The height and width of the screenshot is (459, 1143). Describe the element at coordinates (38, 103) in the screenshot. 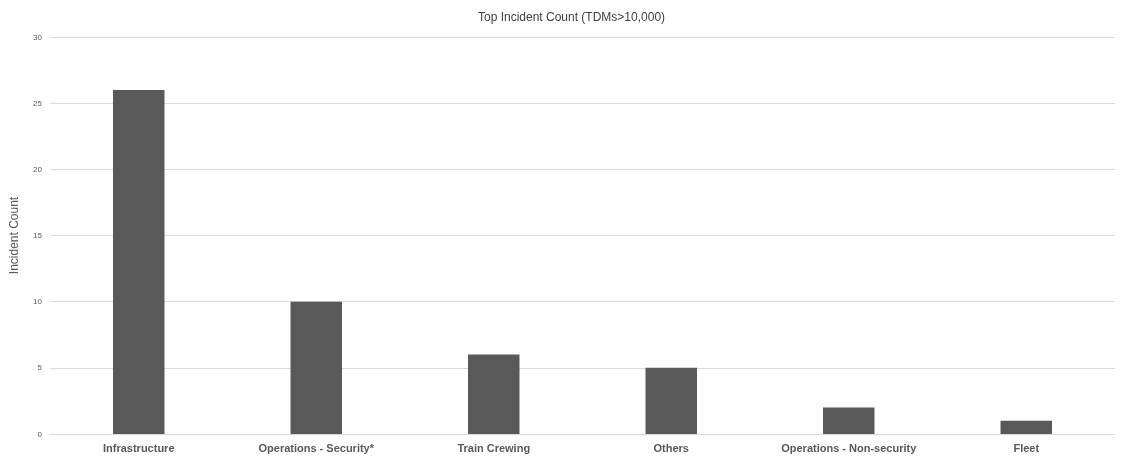

I see `y-tick-label: 25` at that location.